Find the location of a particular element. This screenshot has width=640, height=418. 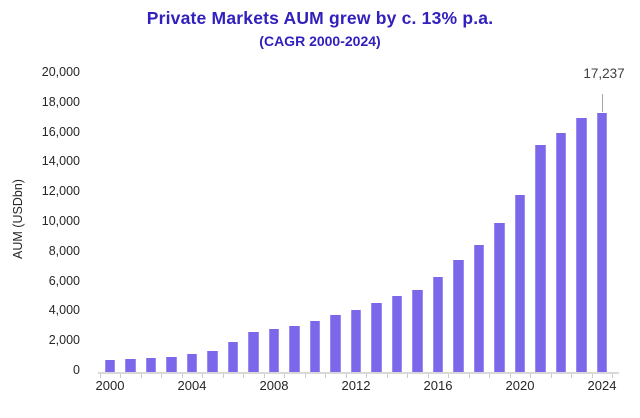

bar-2015 is located at coordinates (417, 330).